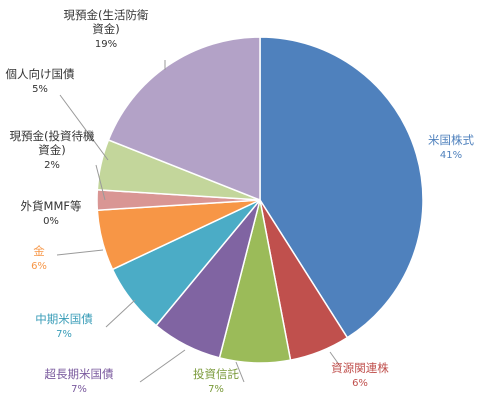 This screenshot has height=401, width=500. I want to click on slice-5-name-line: 中期米国債, so click(64, 319).